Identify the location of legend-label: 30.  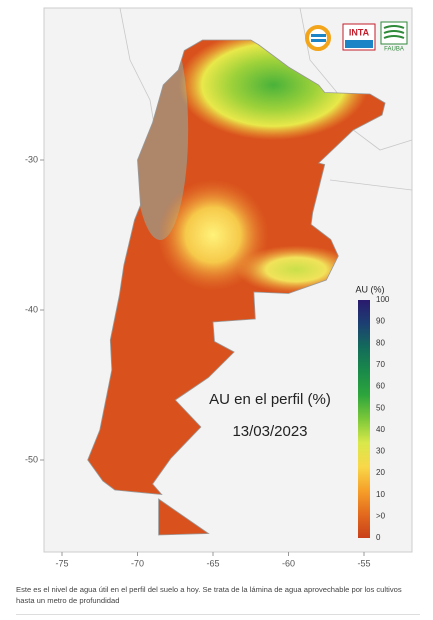
(380, 451).